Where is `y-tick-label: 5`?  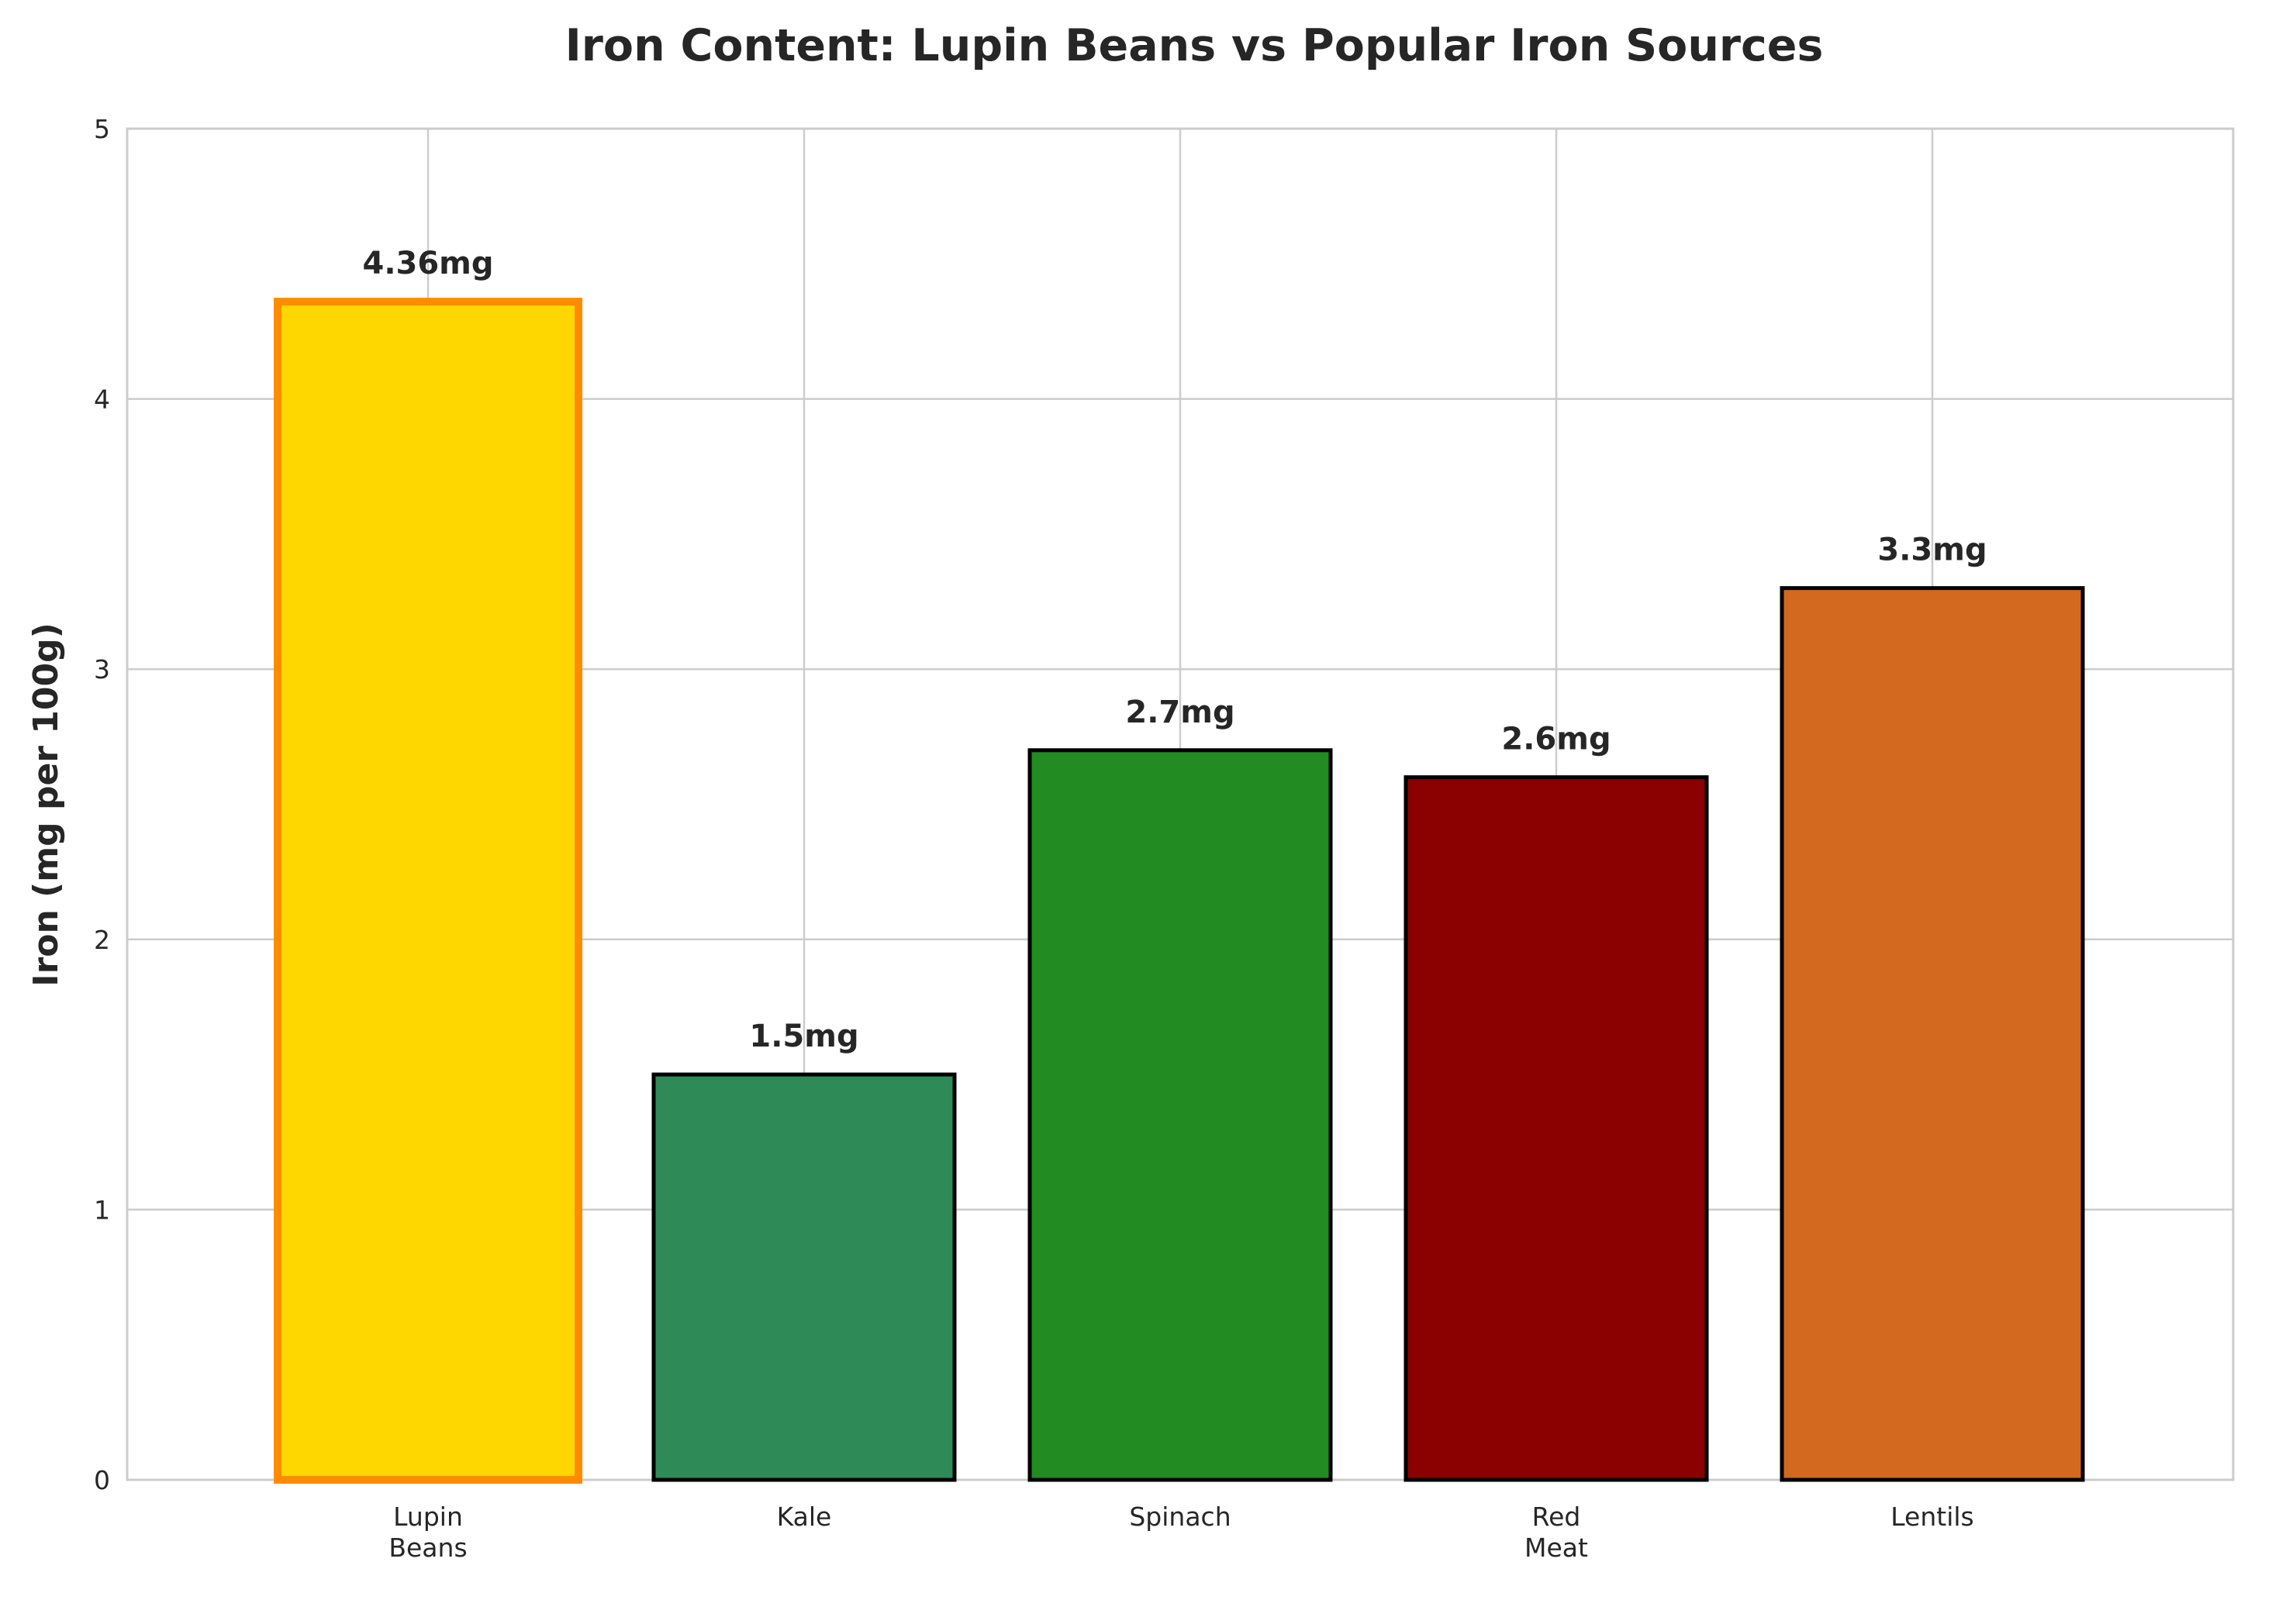 y-tick-label: 5 is located at coordinates (102, 129).